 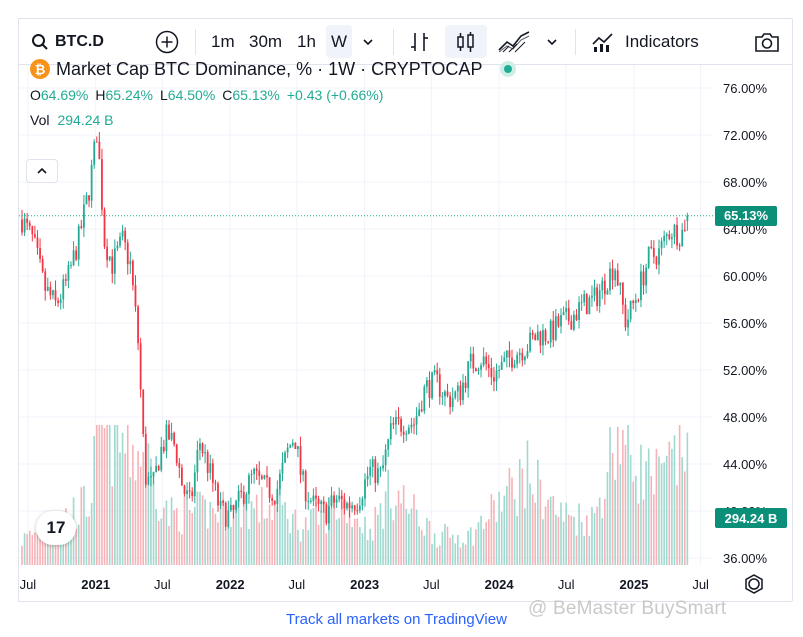 What do you see at coordinates (396, 619) in the screenshot?
I see `tradingview-link: Track all markets on TradingView` at bounding box center [396, 619].